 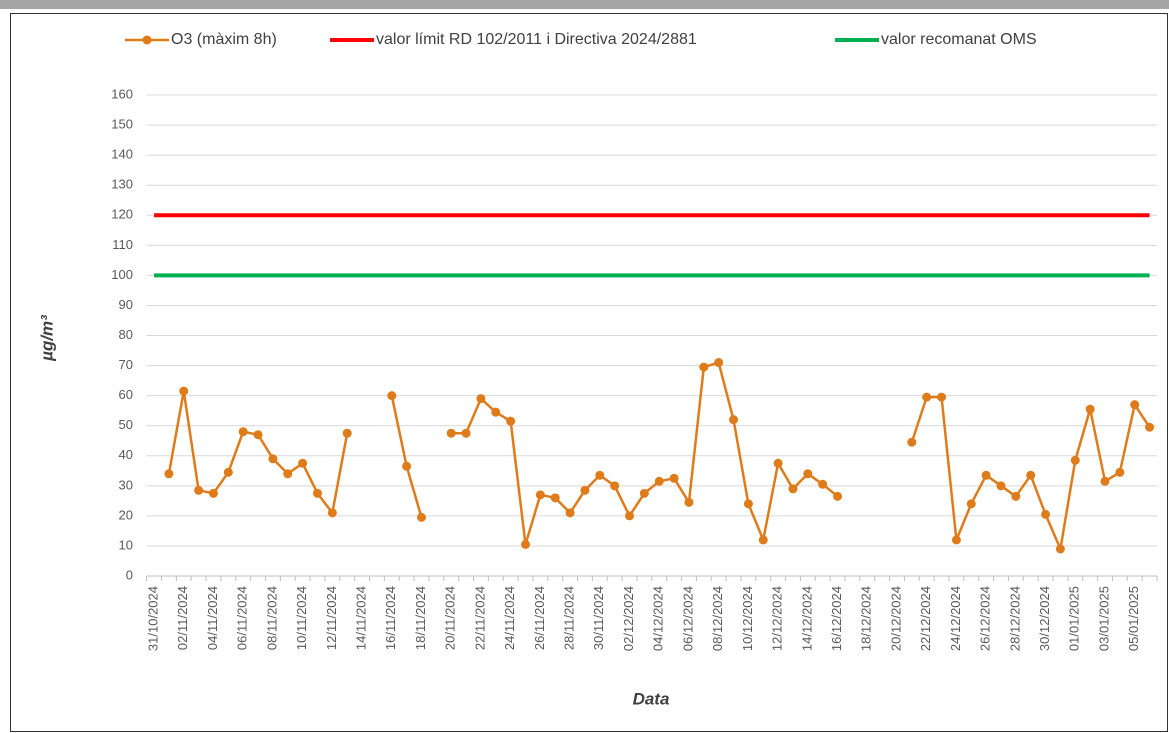 What do you see at coordinates (122, 154) in the screenshot?
I see `y-tick-label: 140` at bounding box center [122, 154].